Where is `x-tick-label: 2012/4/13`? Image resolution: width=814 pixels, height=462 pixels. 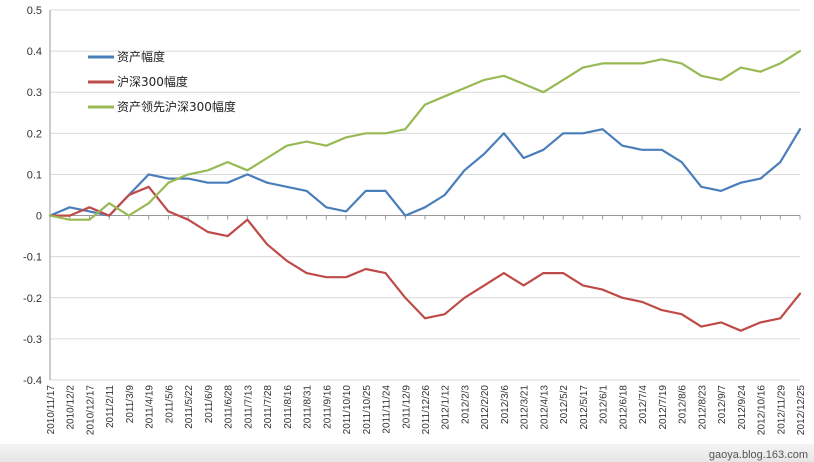 x-tick-label: 2012/4/13 is located at coordinates (544, 407).